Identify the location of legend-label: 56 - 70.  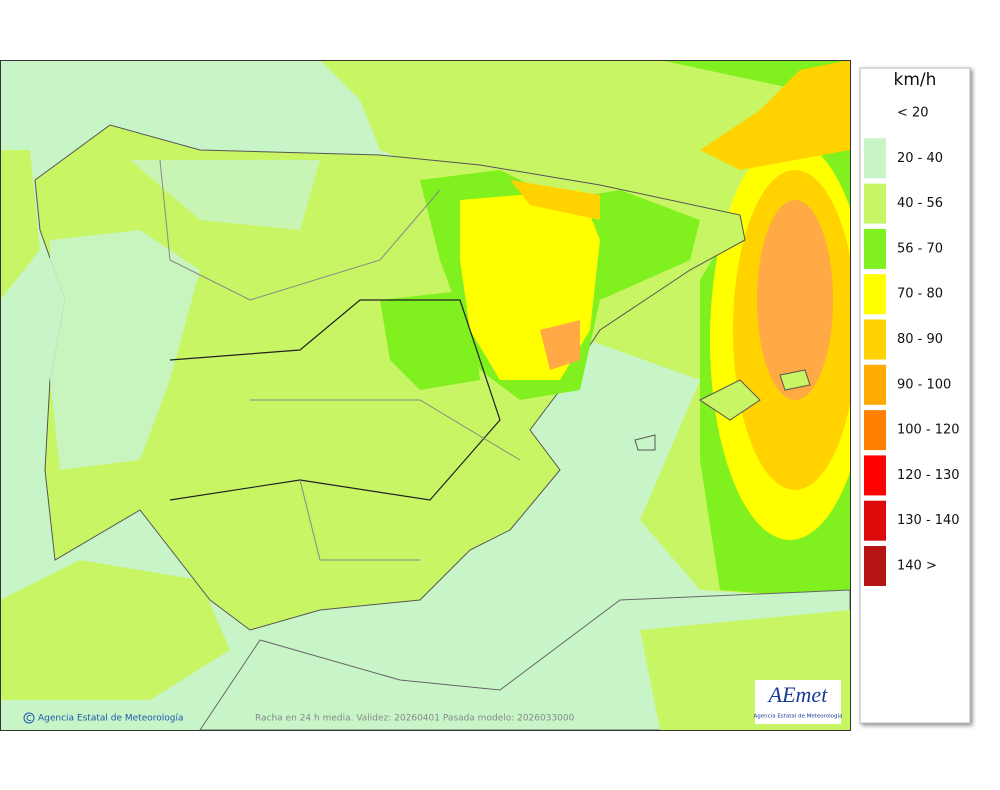
(920, 248).